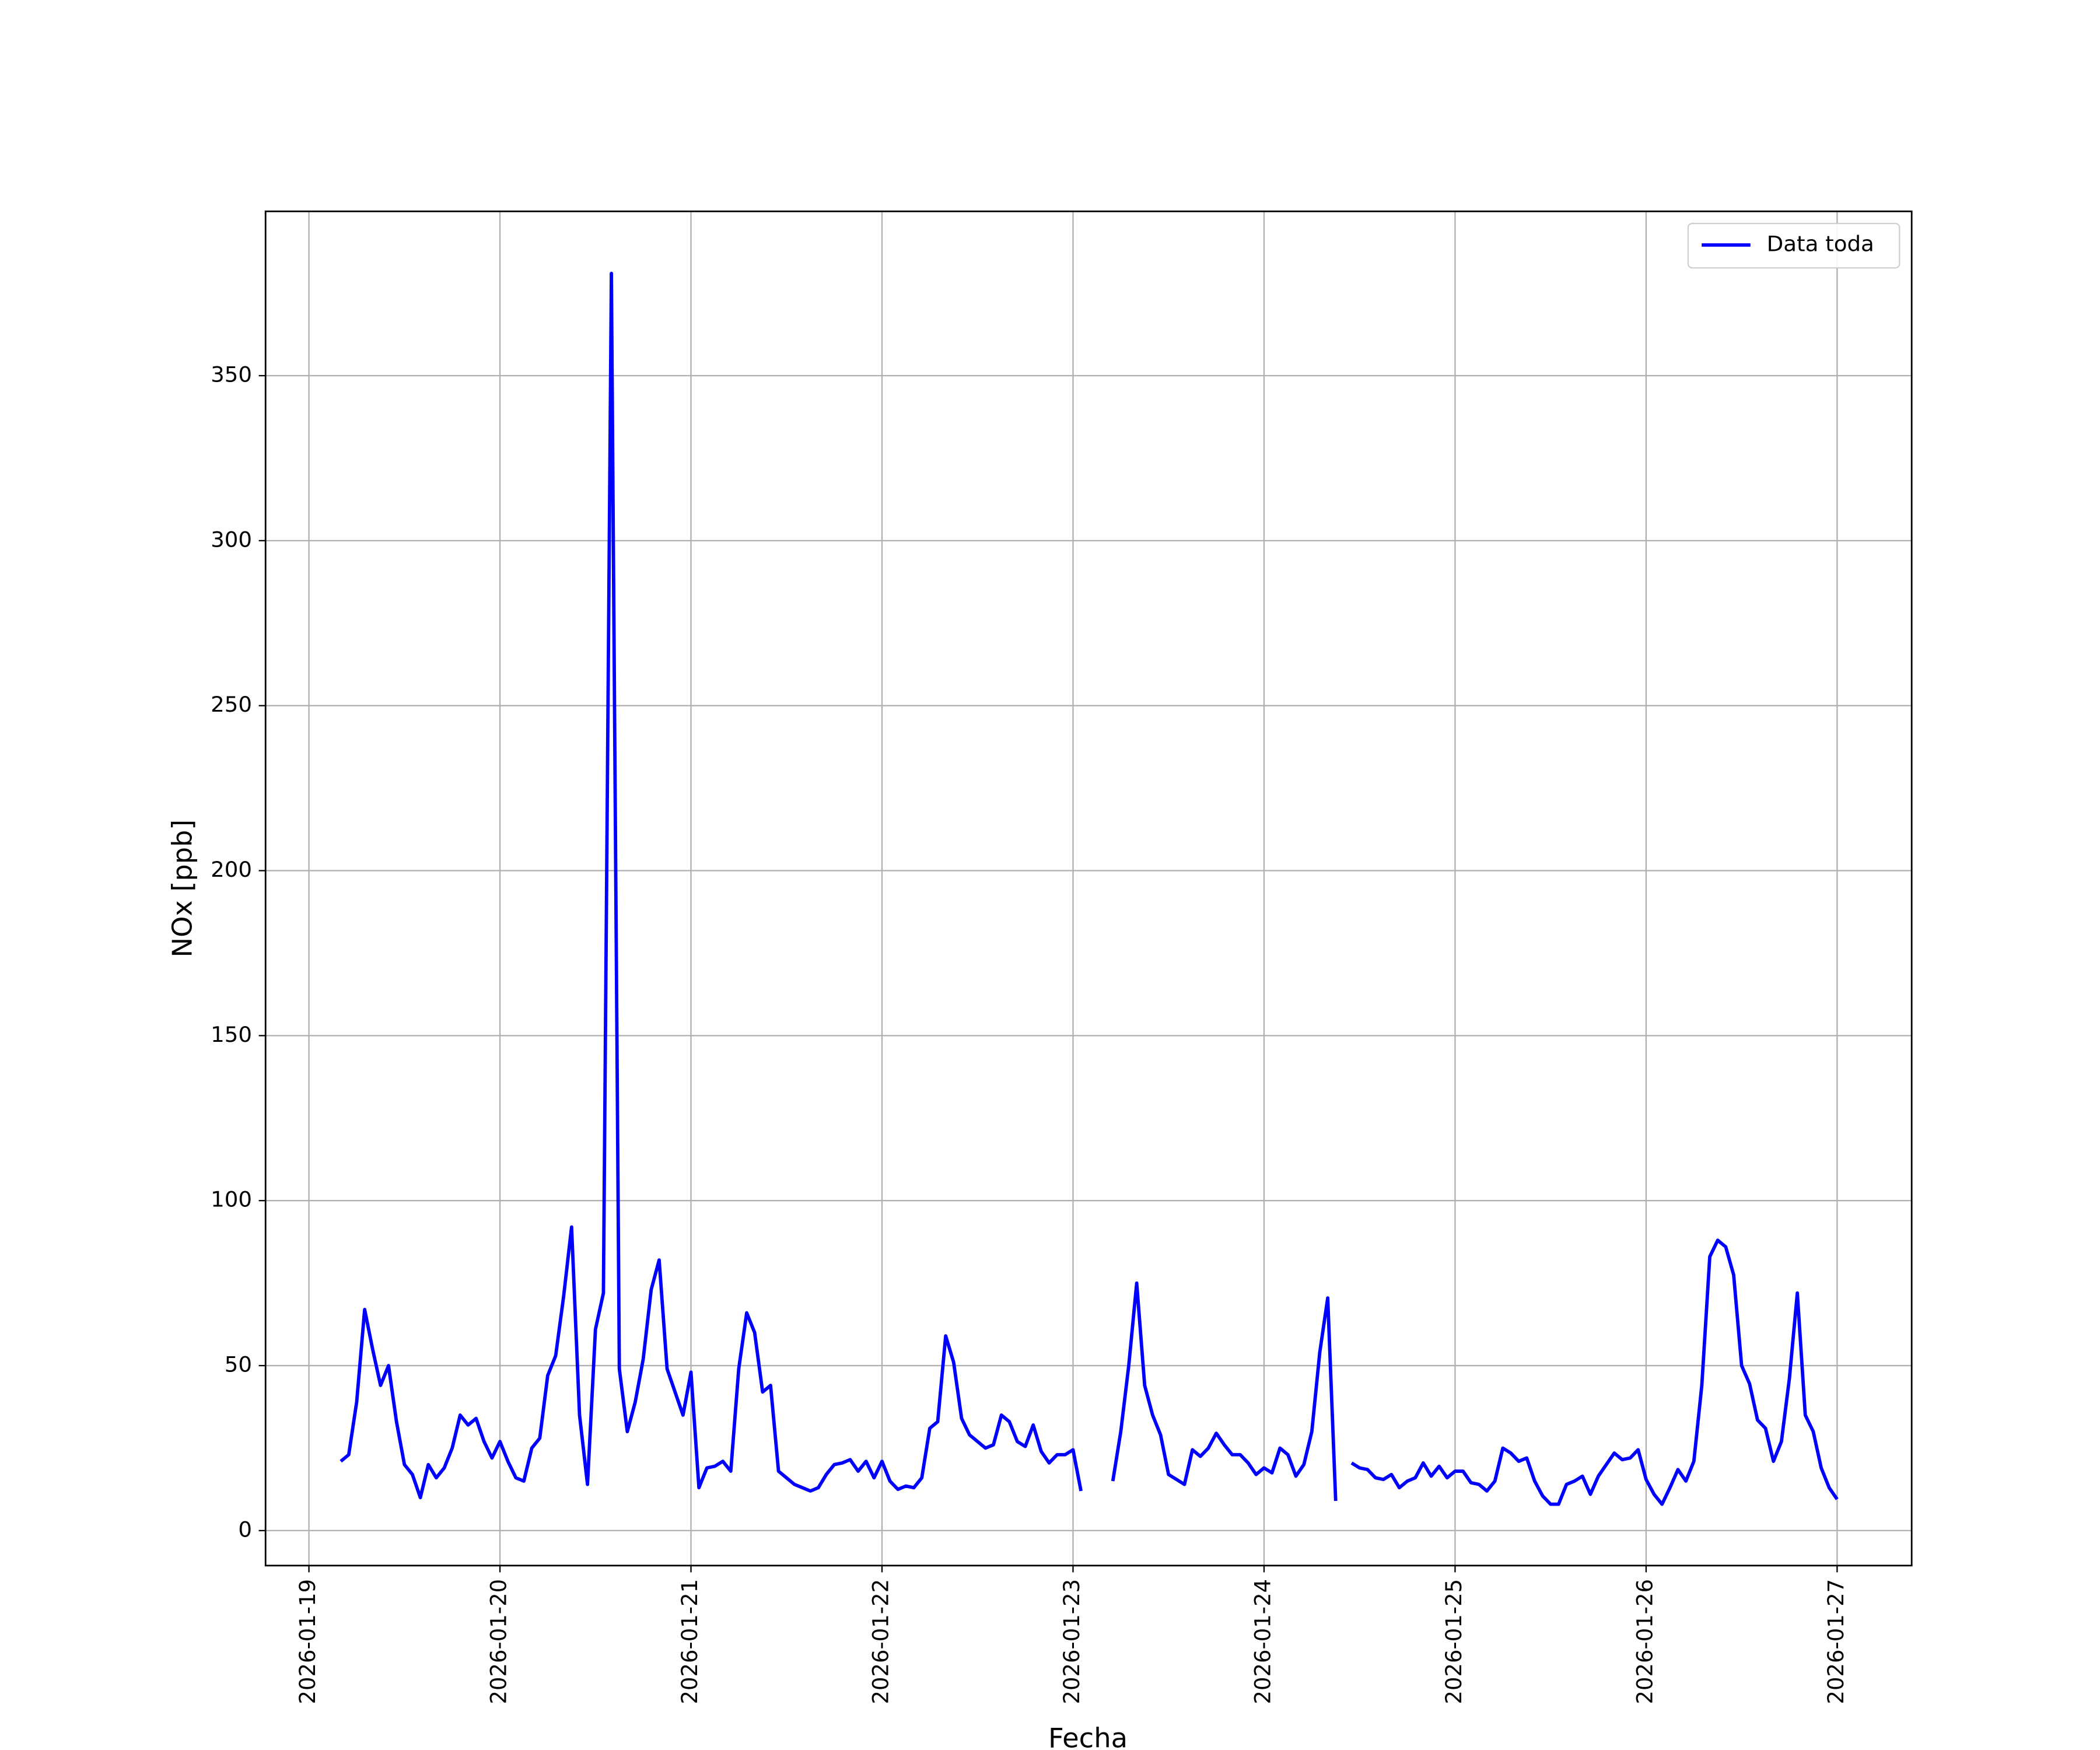 This screenshot has height=1750, width=2100. What do you see at coordinates (1454, 1641) in the screenshot?
I see `x-tick-label: 2026-01-25` at bounding box center [1454, 1641].